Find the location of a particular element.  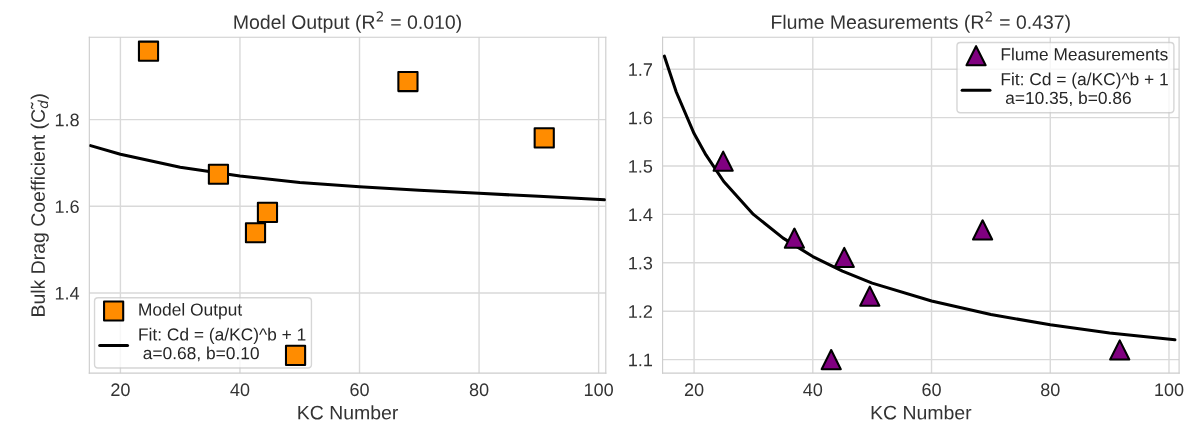

chart-title: Model Output (R$^{2}$ = 0.010) is located at coordinates (347, 22).